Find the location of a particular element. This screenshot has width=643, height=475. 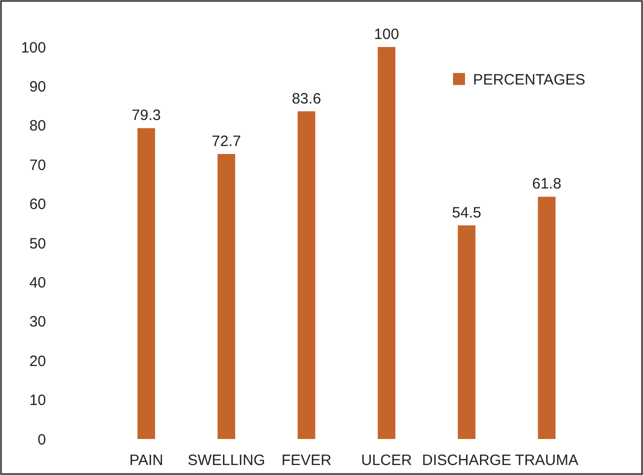

data-label: 72.7 is located at coordinates (226, 141).